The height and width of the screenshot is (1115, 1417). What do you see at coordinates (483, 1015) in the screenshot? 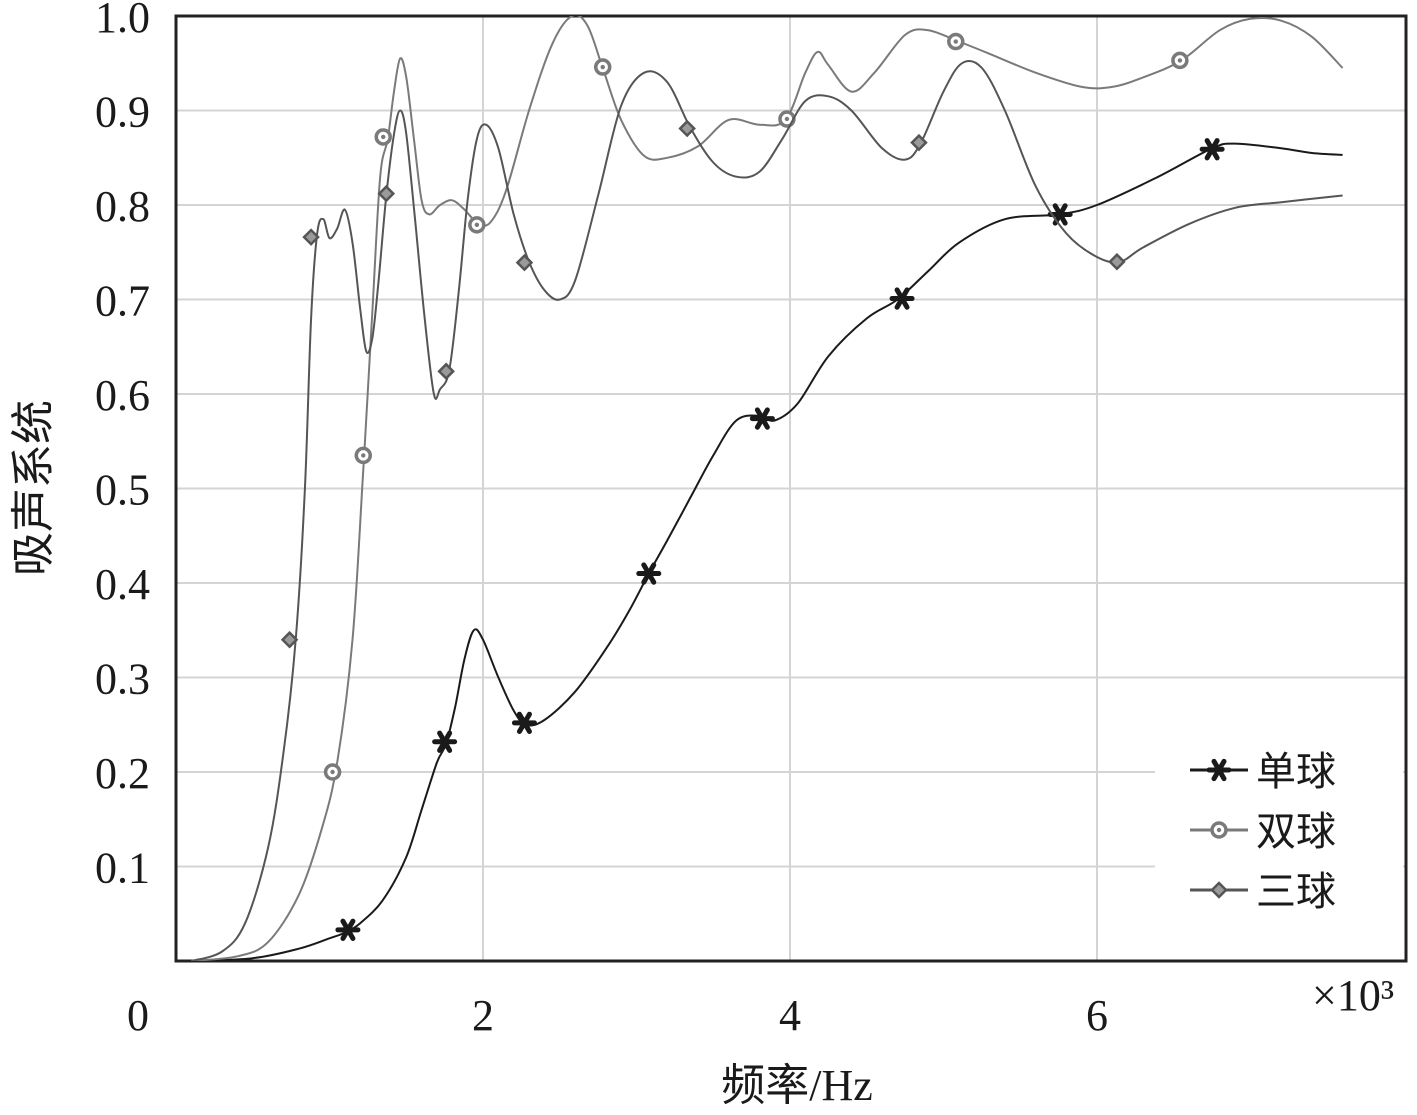
I see `x-tick-label: 2` at bounding box center [483, 1015].